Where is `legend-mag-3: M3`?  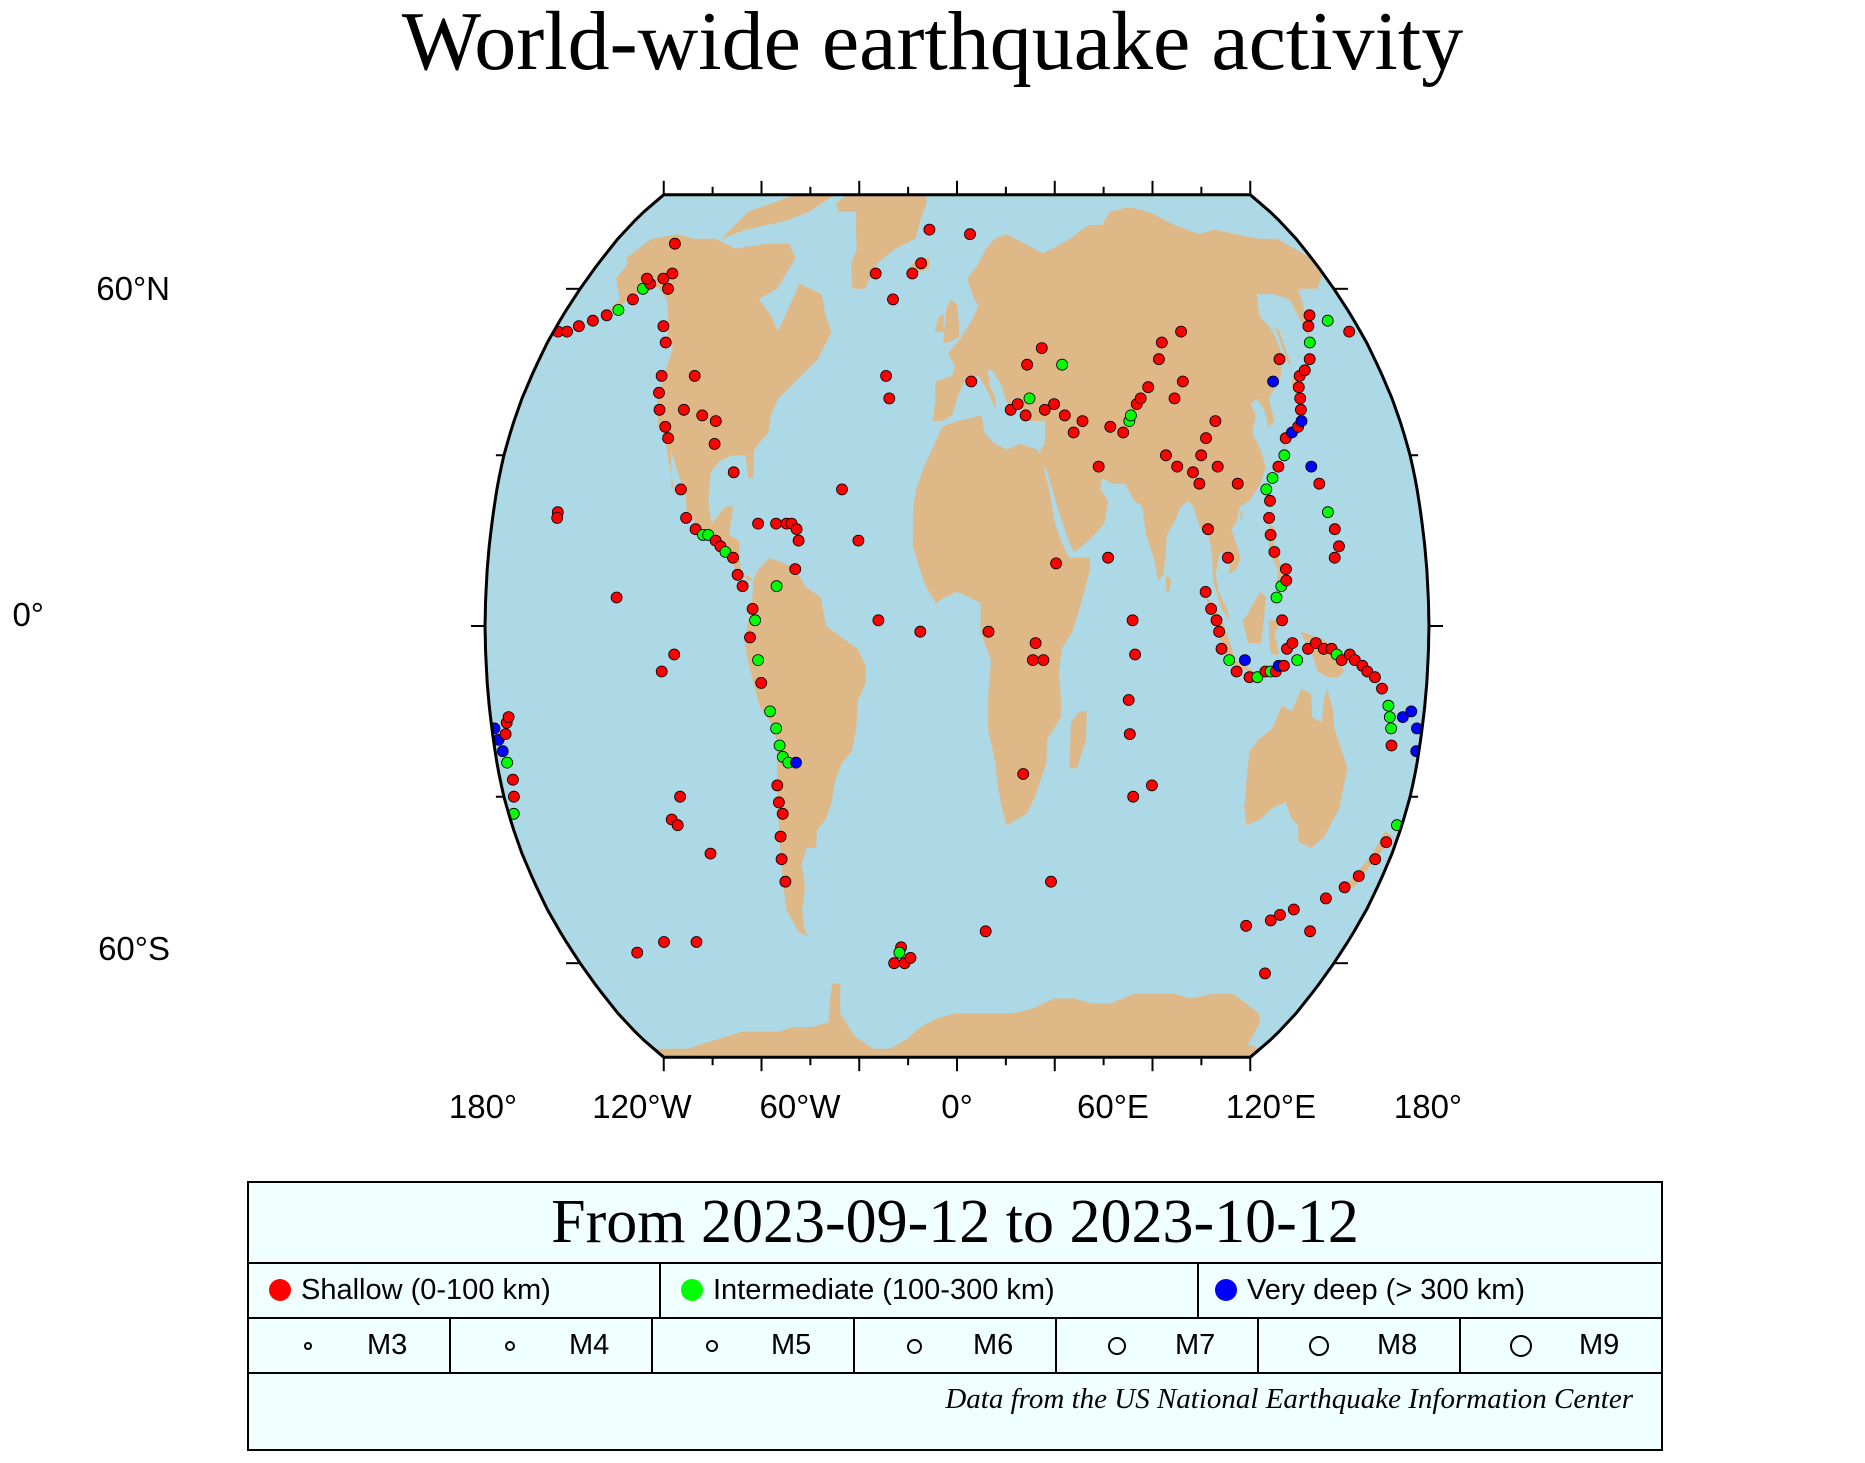
legend-mag-3: M3 is located at coordinates (350, 1345).